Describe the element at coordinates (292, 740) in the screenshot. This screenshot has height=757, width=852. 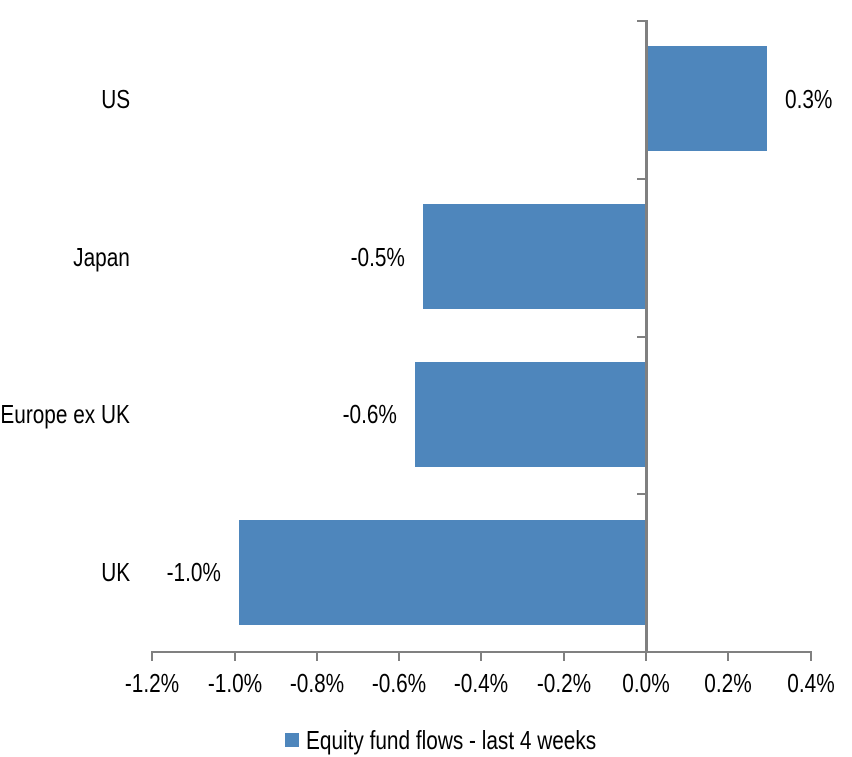
I see `legend-swatch` at that location.